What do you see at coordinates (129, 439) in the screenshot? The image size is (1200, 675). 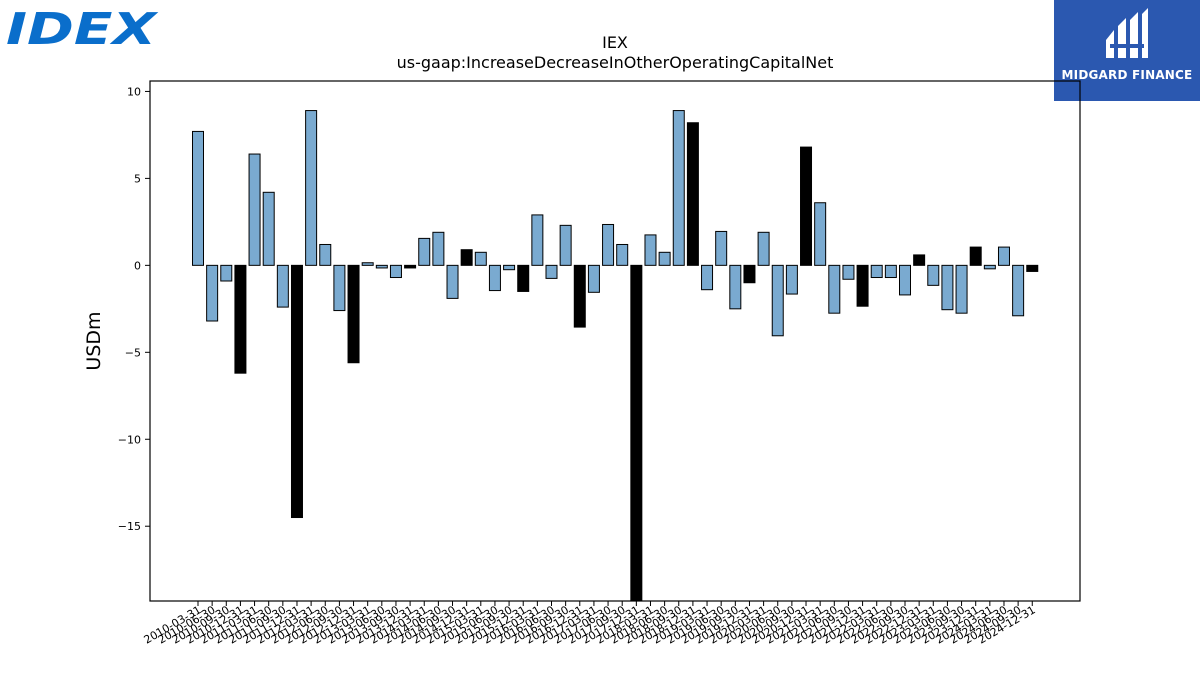 I see `y-tick-label--10: −10` at bounding box center [129, 439].